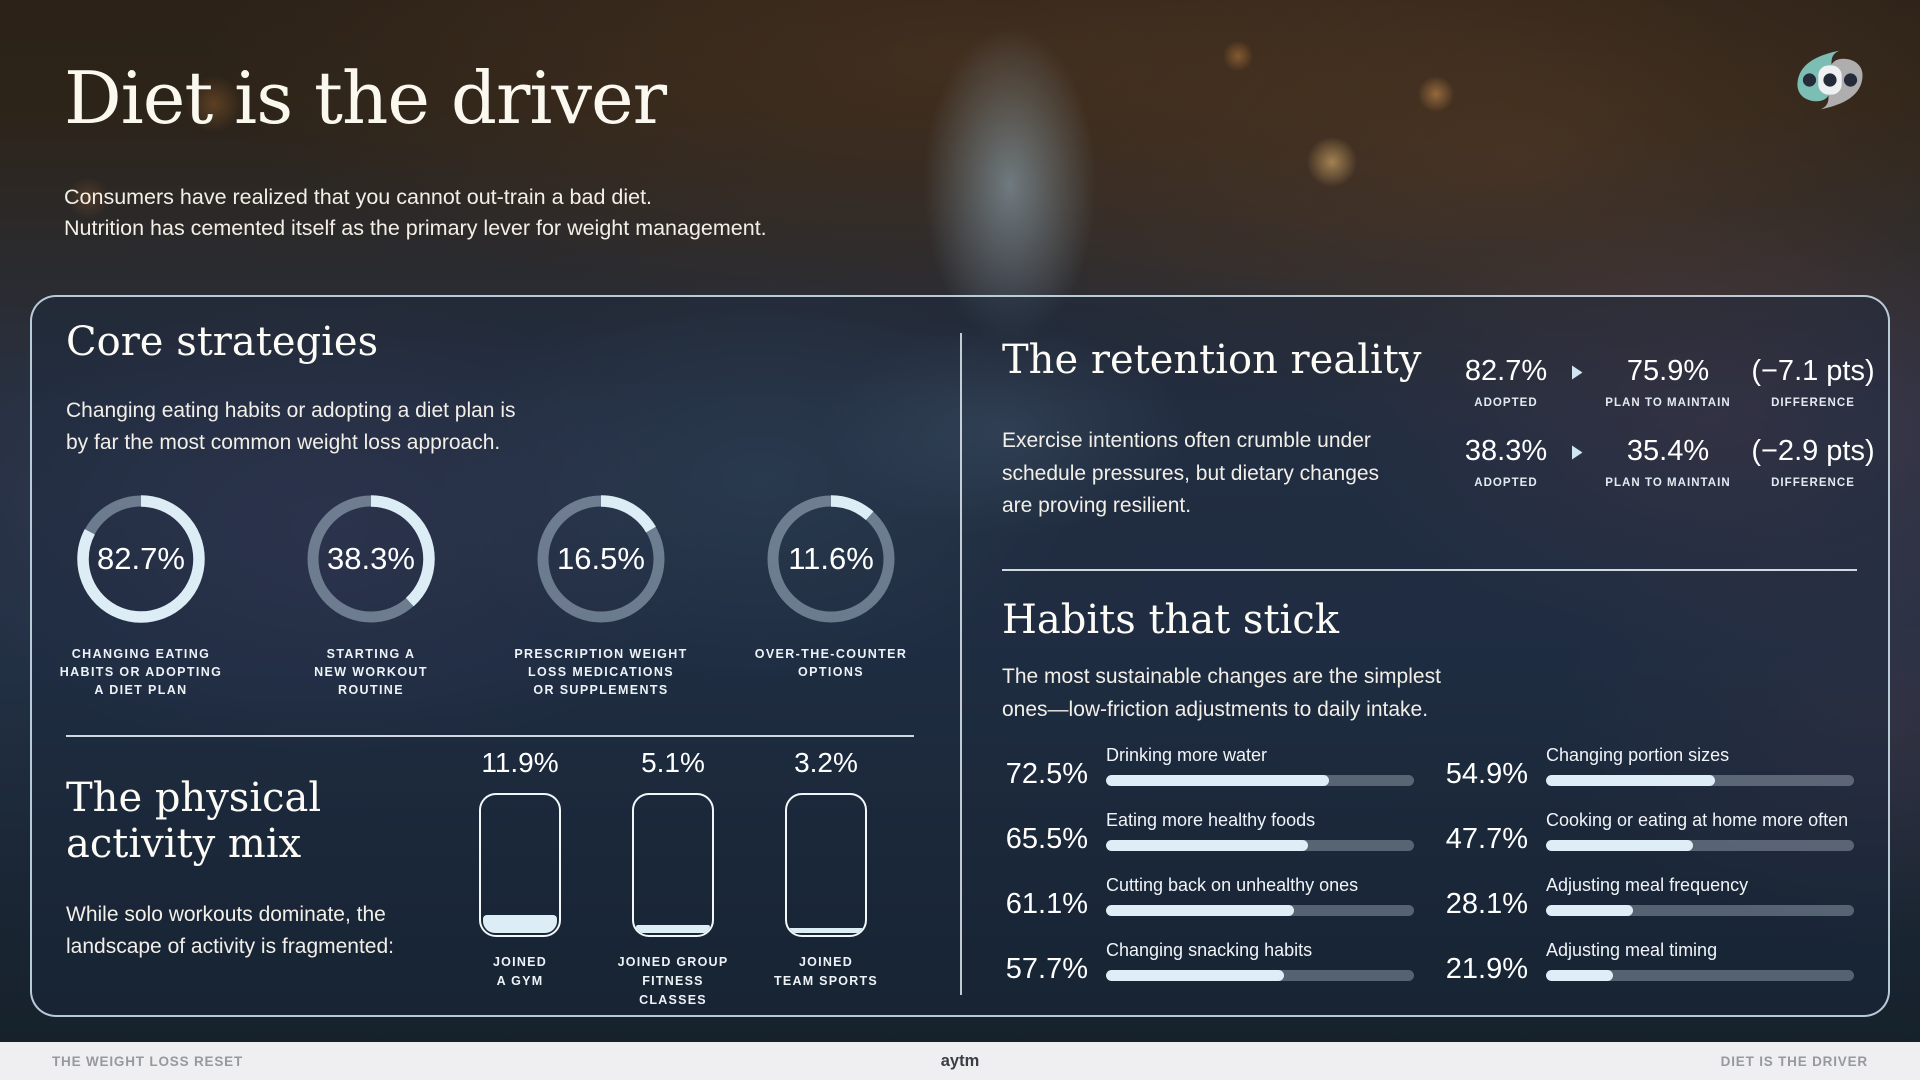 The image size is (1920, 1080). What do you see at coordinates (1830, 82) in the screenshot?
I see `aytm-logo-icon` at bounding box center [1830, 82].